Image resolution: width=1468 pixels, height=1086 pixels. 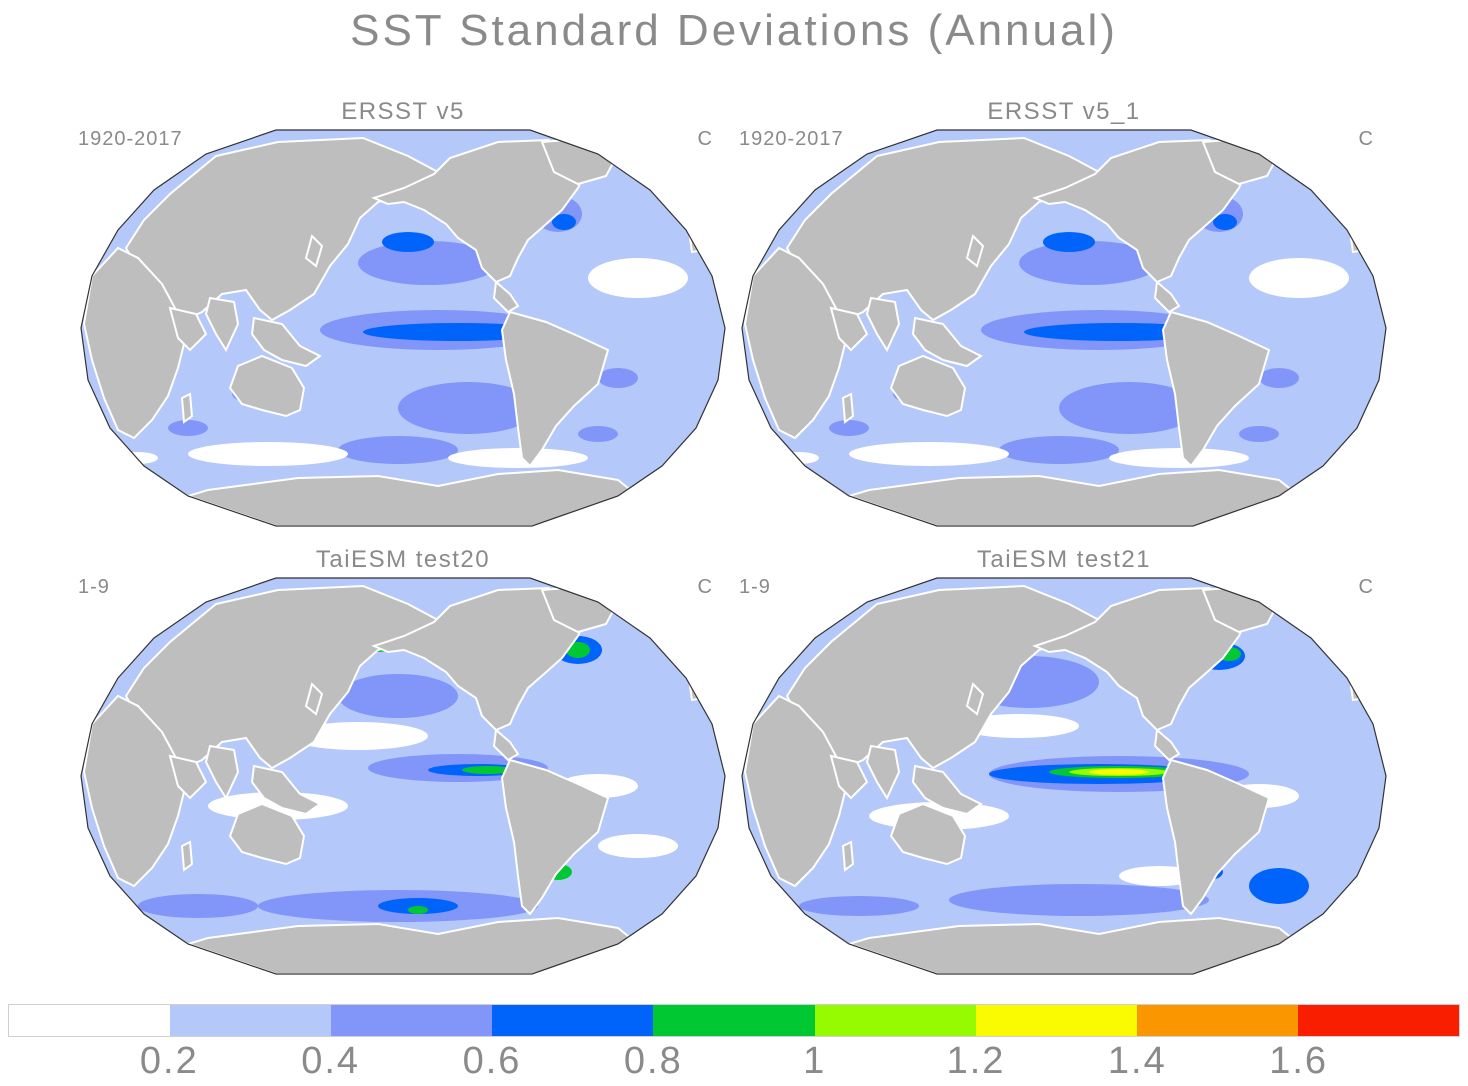 What do you see at coordinates (976, 1061) in the screenshot?
I see `colorbar-tick-label: 1.2` at bounding box center [976, 1061].